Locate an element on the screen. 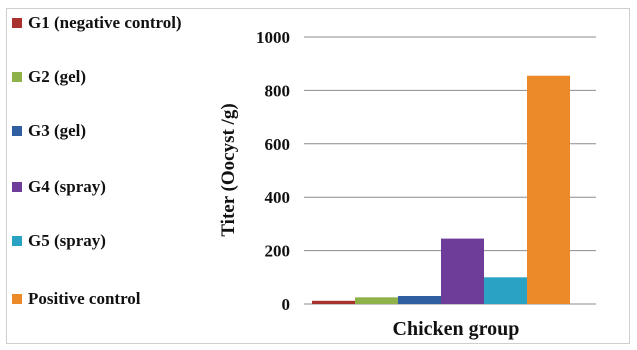 This screenshot has width=637, height=350. legend-label: G5 (spray) is located at coordinates (67, 240).